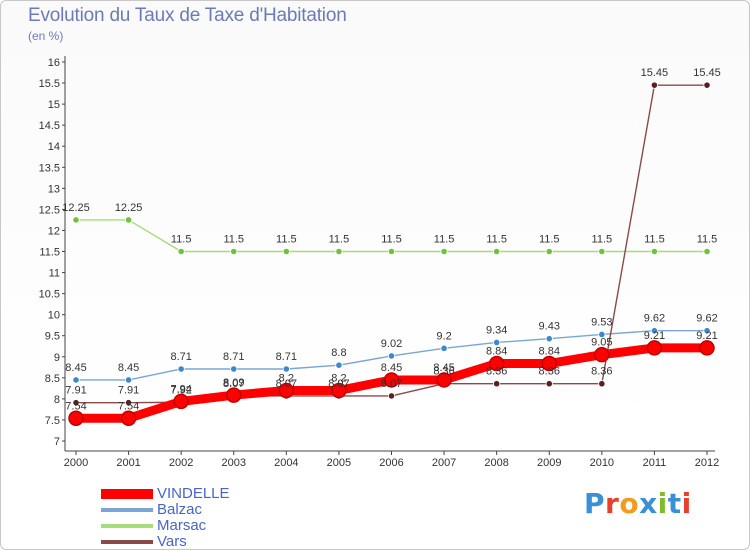 This screenshot has width=750, height=550. Describe the element at coordinates (49, 126) in the screenshot. I see `y-tick-label: 14.5` at that location.